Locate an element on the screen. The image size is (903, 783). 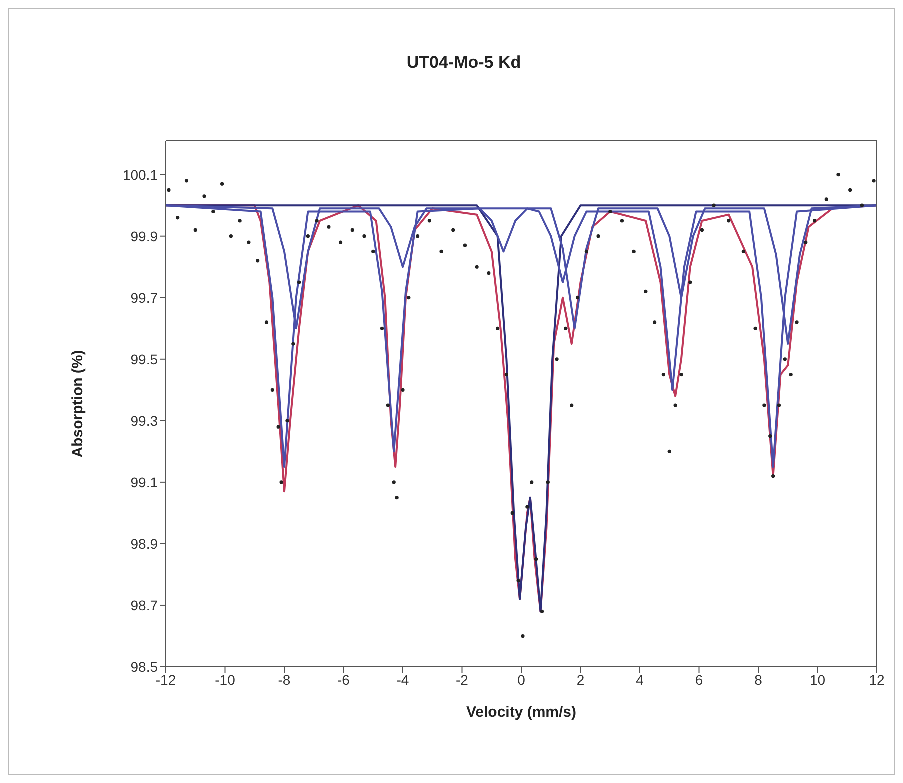
y-tick-label: 100.1 is located at coordinates (140, 174).